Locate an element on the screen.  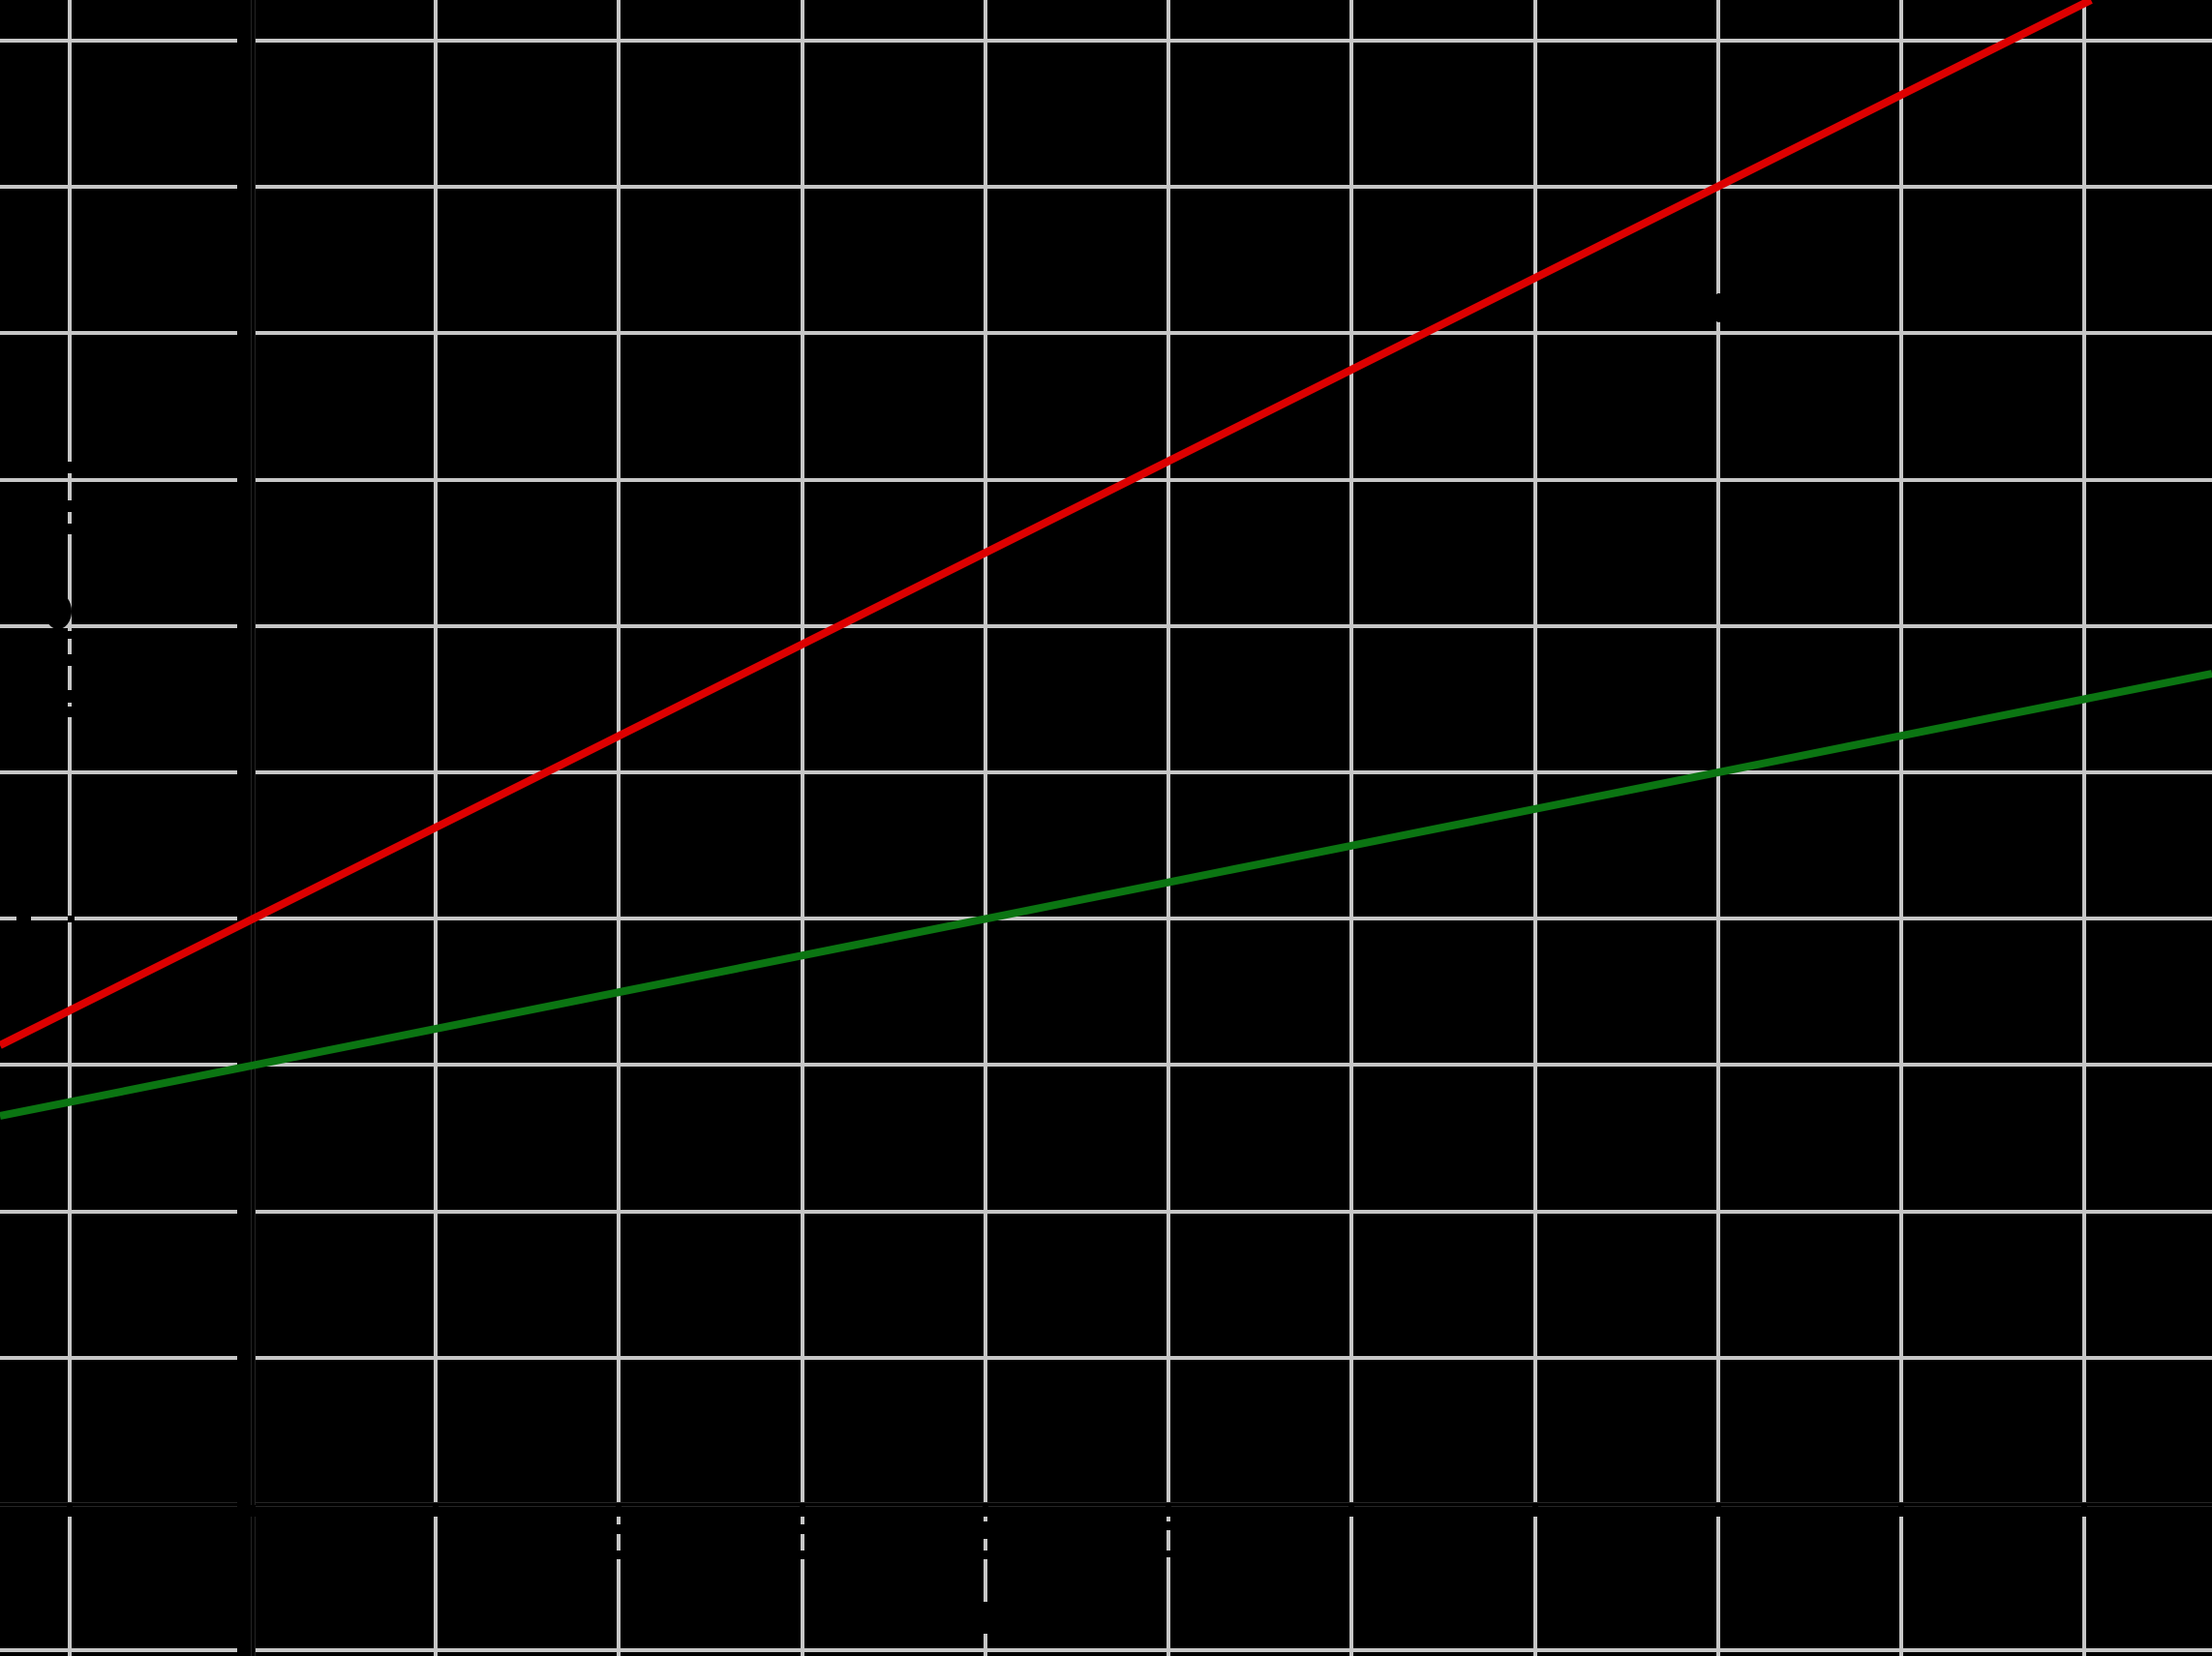
y-axis is located at coordinates (253, 828).